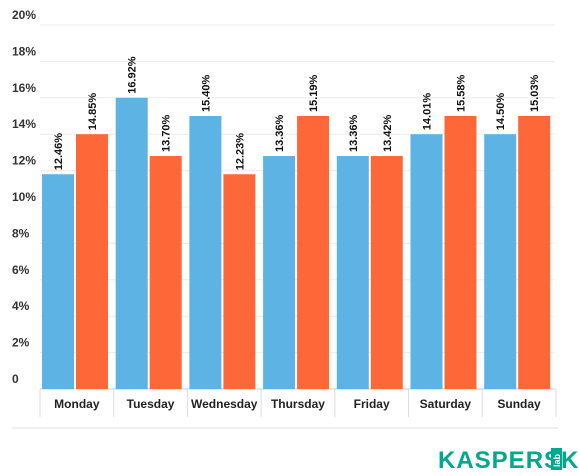  What do you see at coordinates (446, 404) in the screenshot?
I see `category-label: Saturday` at bounding box center [446, 404].